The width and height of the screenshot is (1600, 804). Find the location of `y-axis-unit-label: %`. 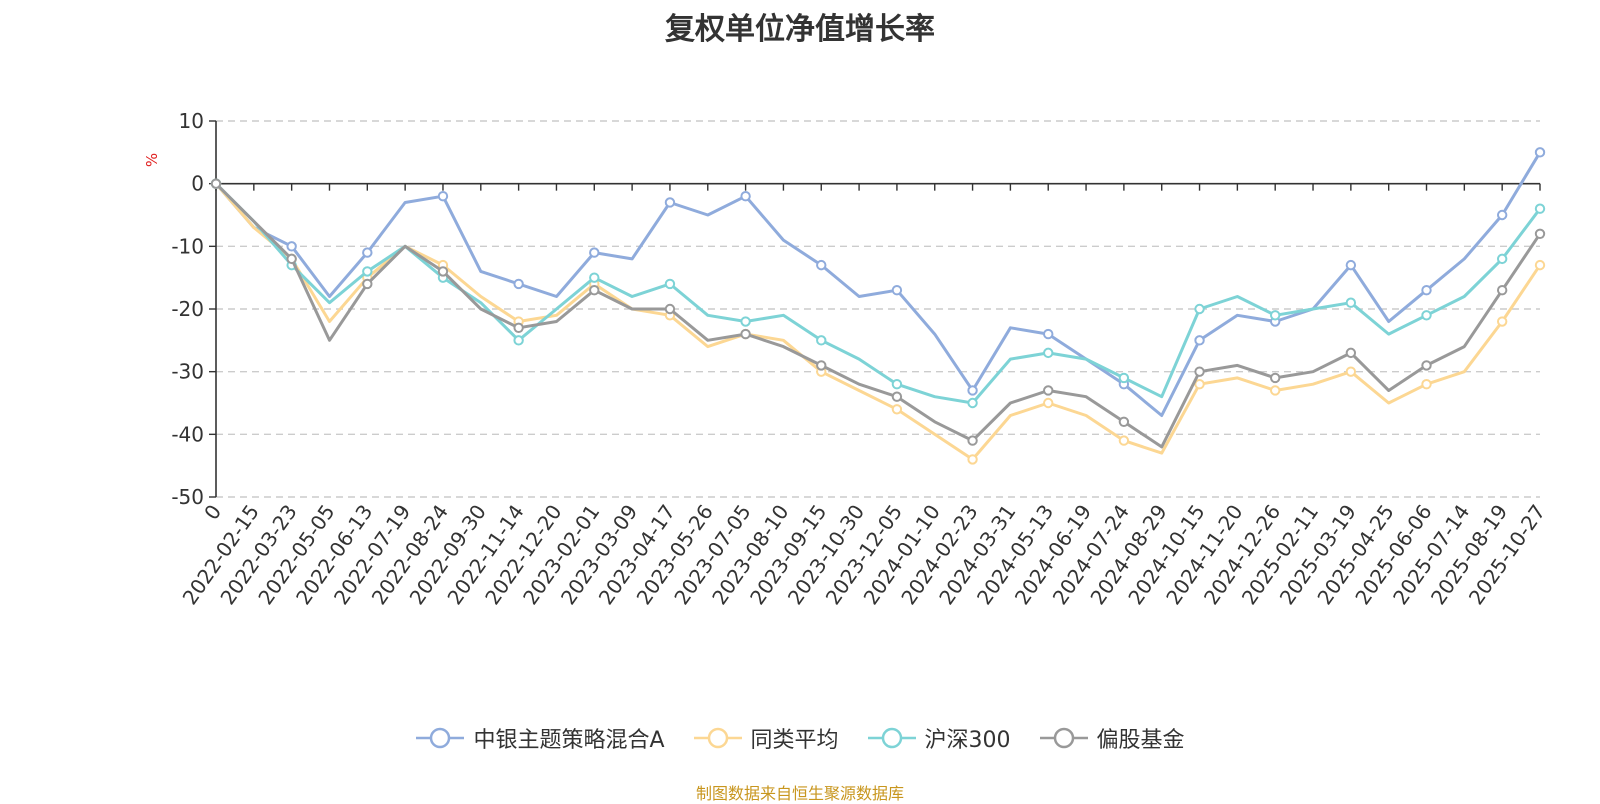

y-axis-unit-label: % is located at coordinates (152, 160).